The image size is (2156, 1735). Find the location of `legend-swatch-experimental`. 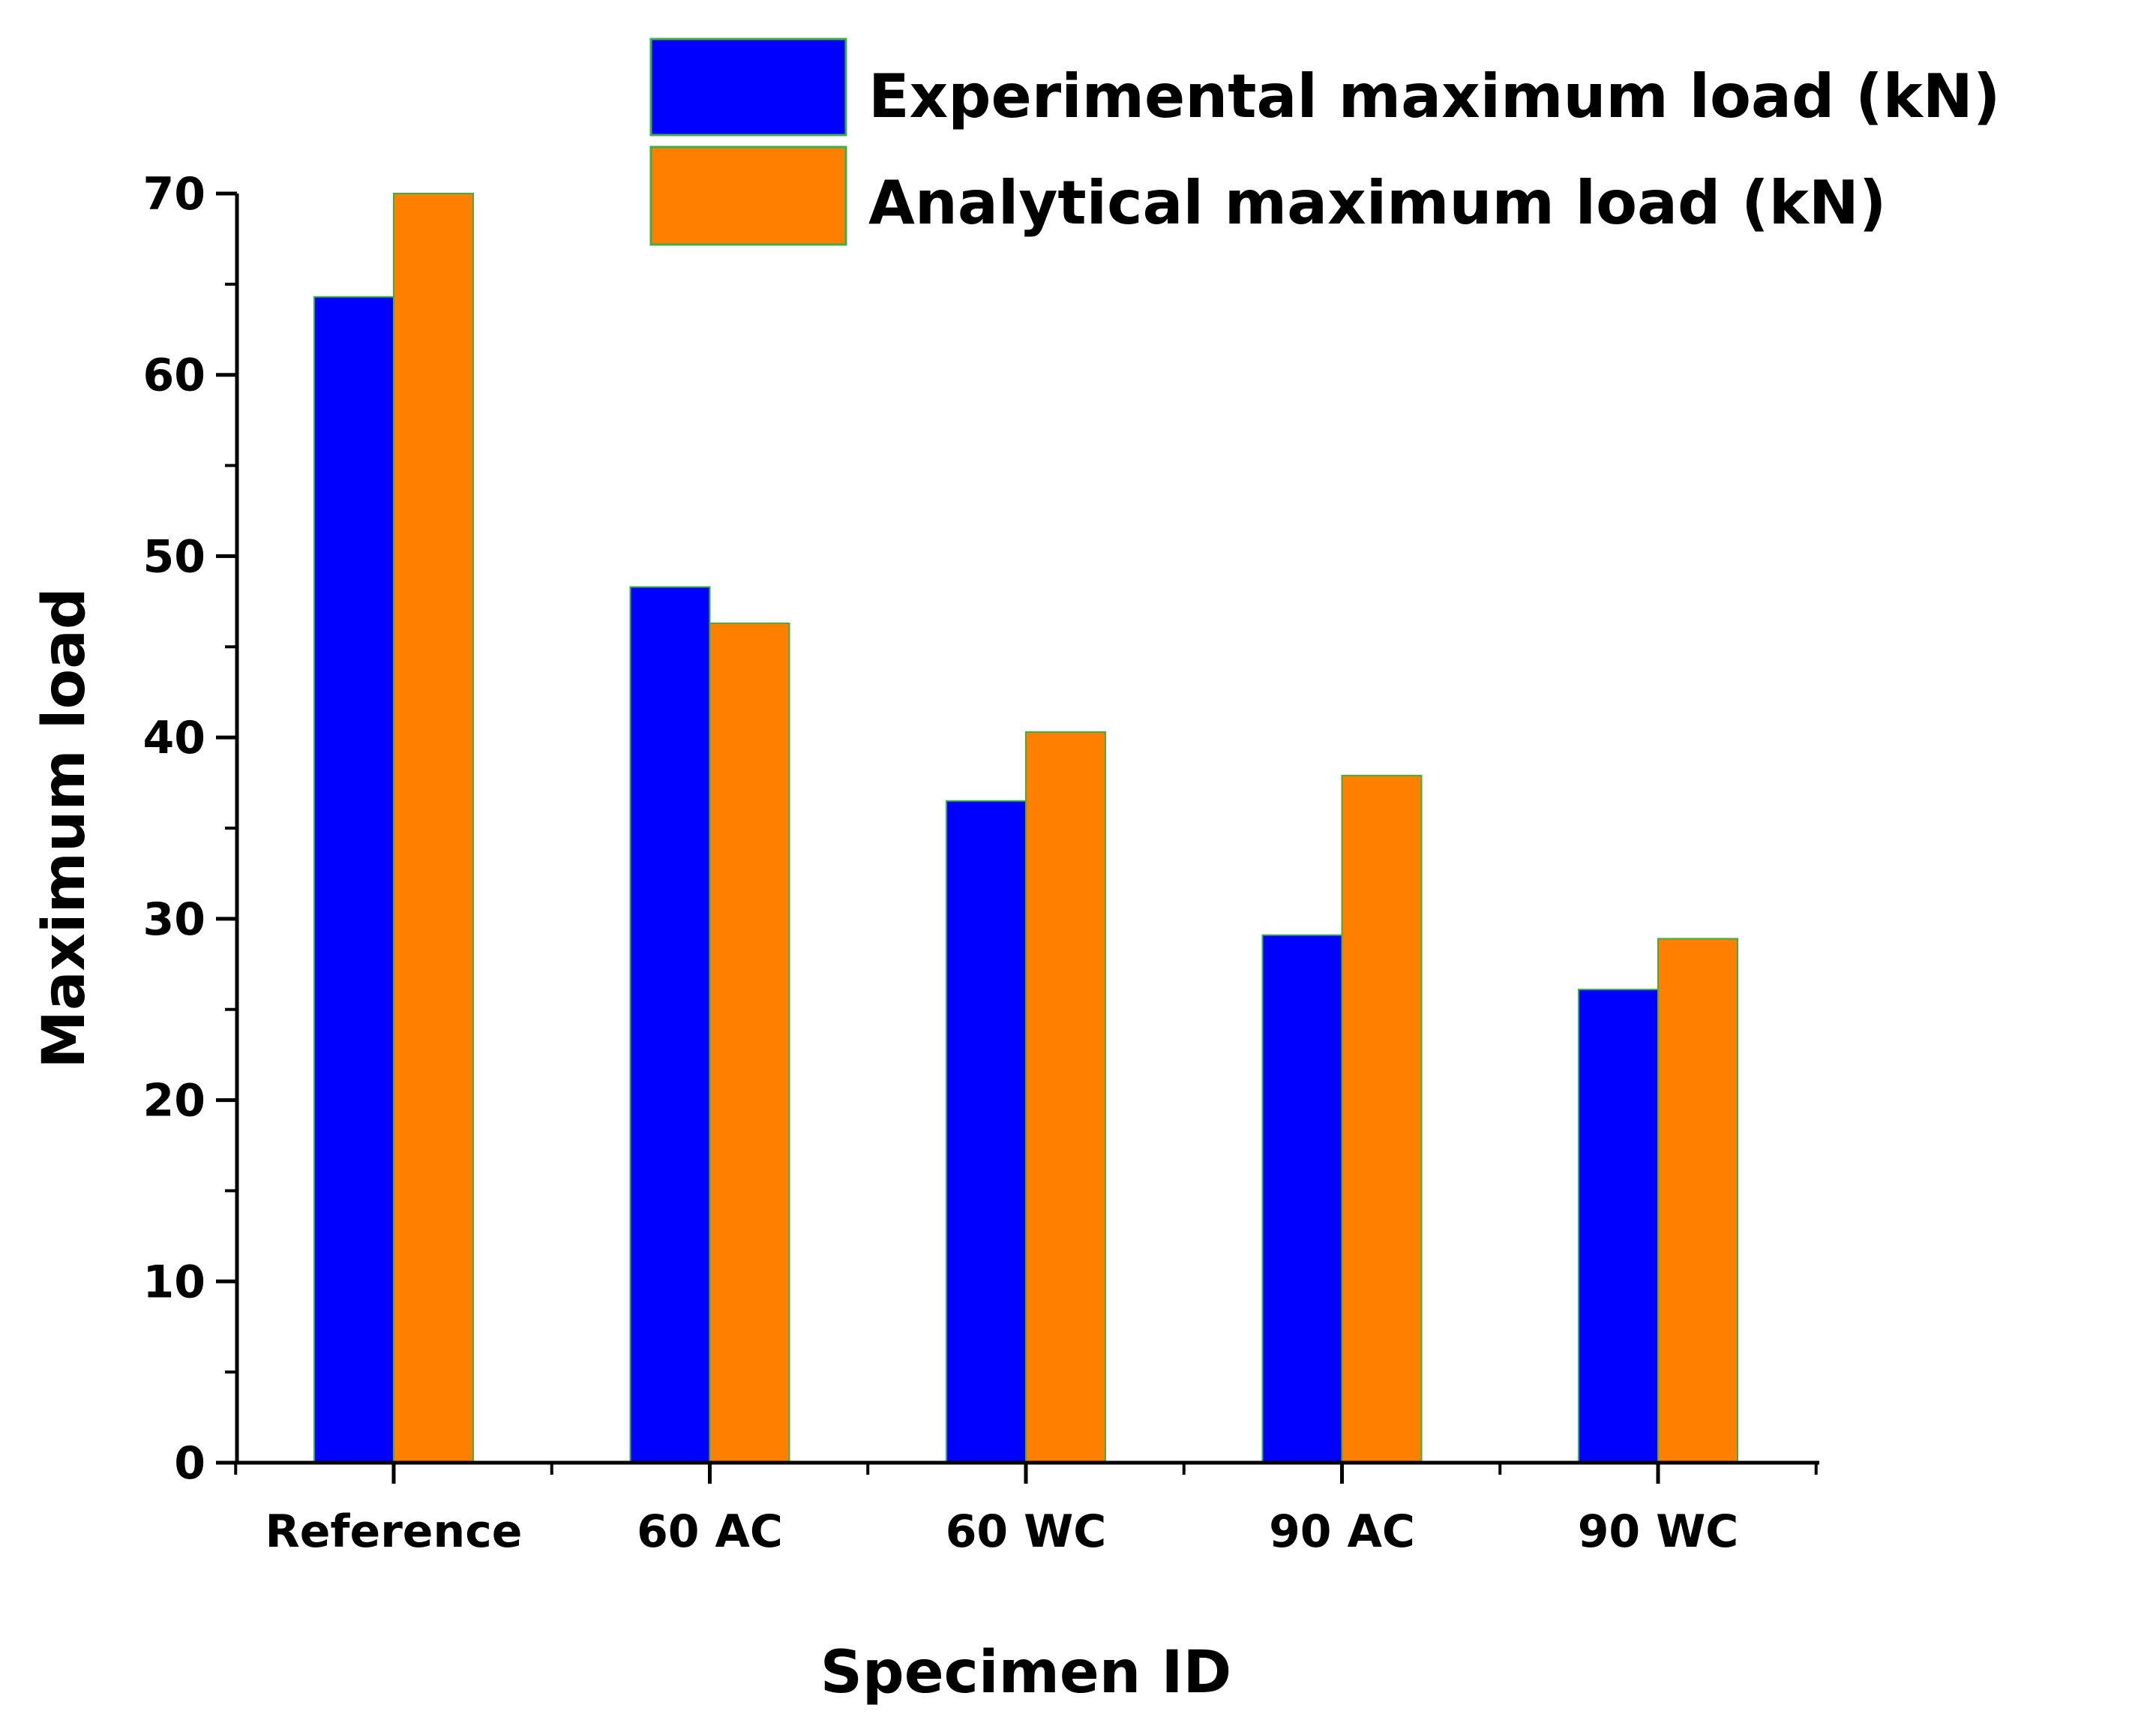

legend-swatch-experimental is located at coordinates (748, 87).